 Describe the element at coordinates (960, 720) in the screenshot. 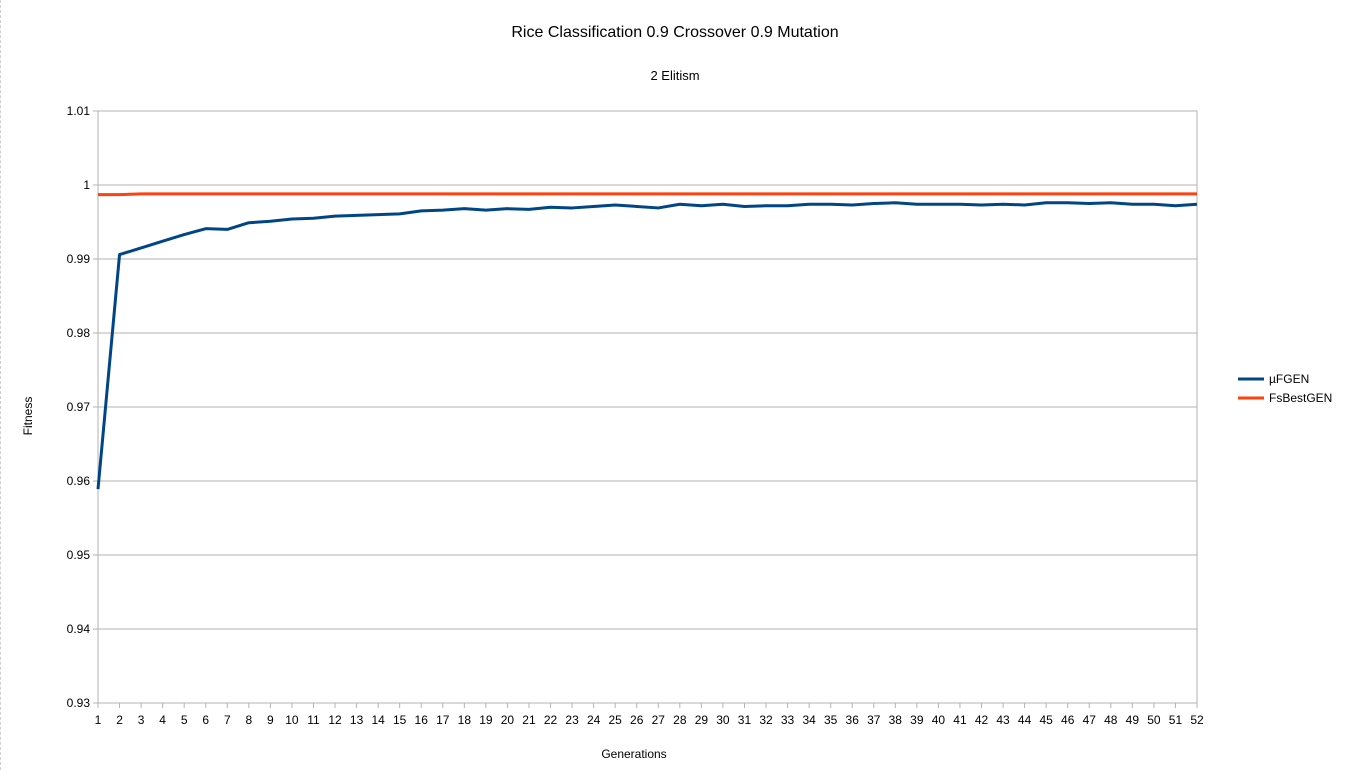

I see `x-tick-label: 41` at that location.